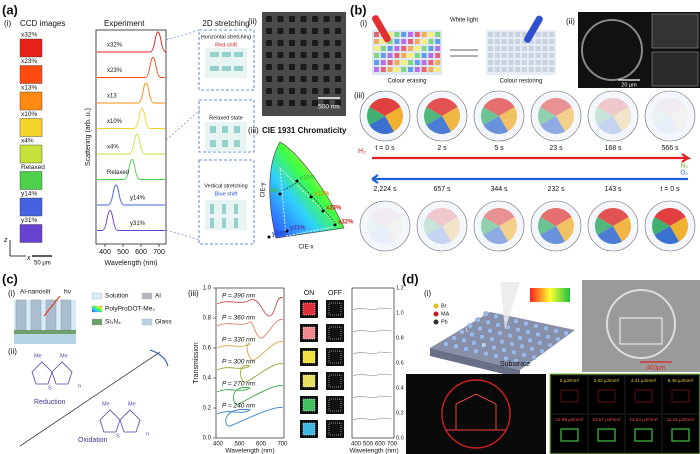  What do you see at coordinates (147, 434) in the screenshot?
I see `label: n` at bounding box center [147, 434].